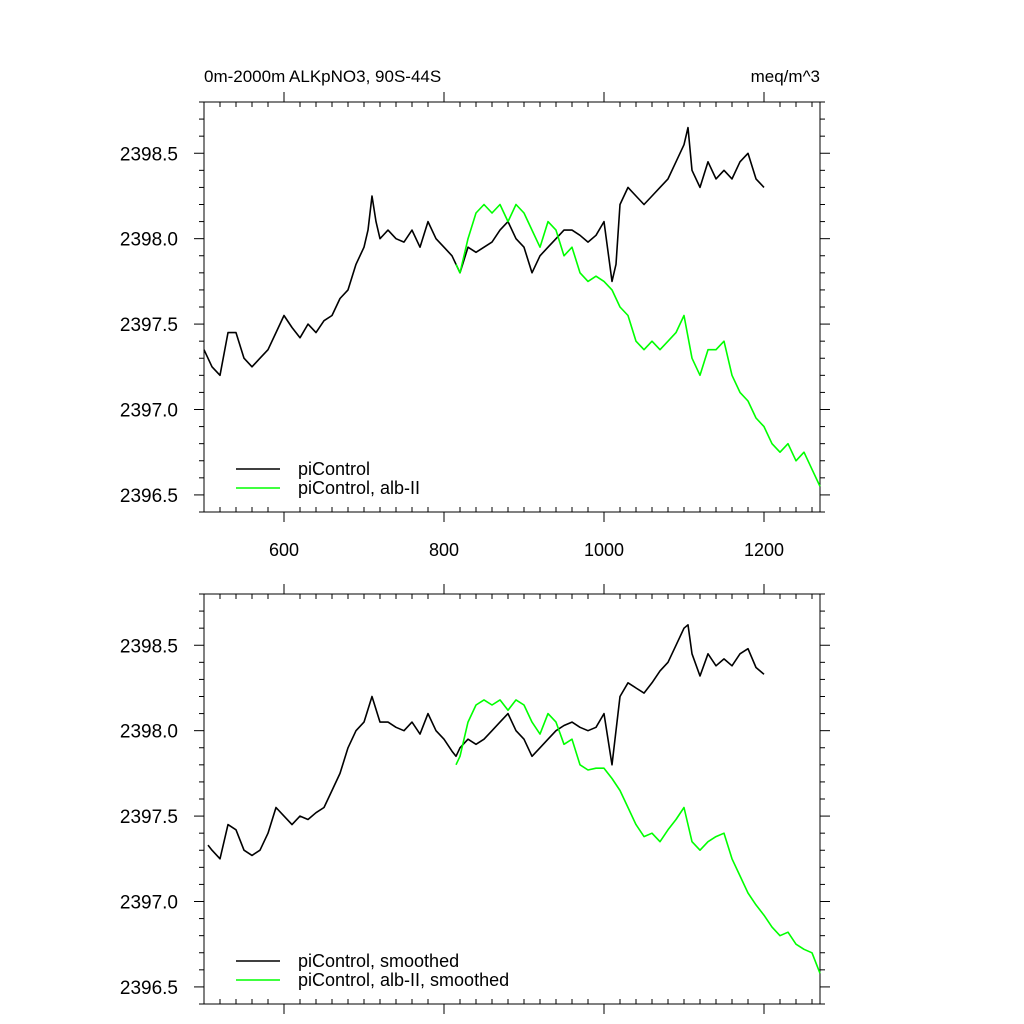 The height and width of the screenshot is (1024, 1024). Describe the element at coordinates (359, 488) in the screenshot. I see `legend-label: piControl, alb-II` at that location.